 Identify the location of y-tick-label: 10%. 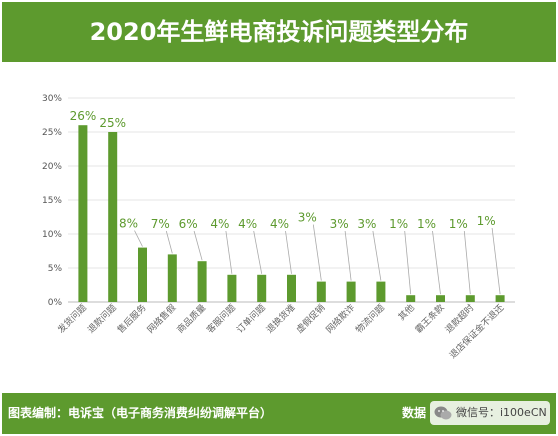
(52, 235).